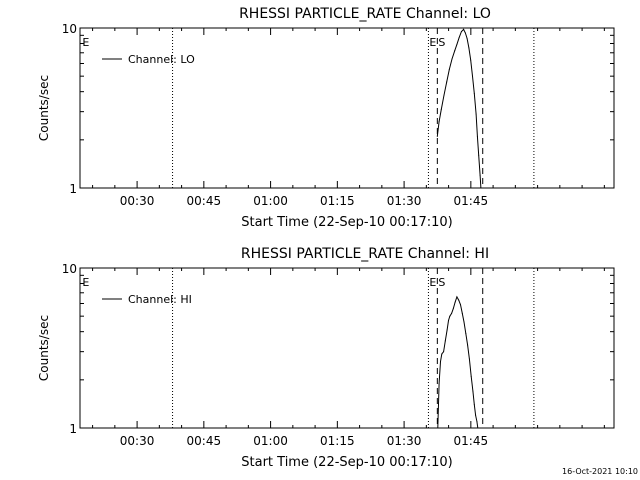 This screenshot has width=640, height=480. I want to click on legend-label: Channel: HI, so click(160, 299).